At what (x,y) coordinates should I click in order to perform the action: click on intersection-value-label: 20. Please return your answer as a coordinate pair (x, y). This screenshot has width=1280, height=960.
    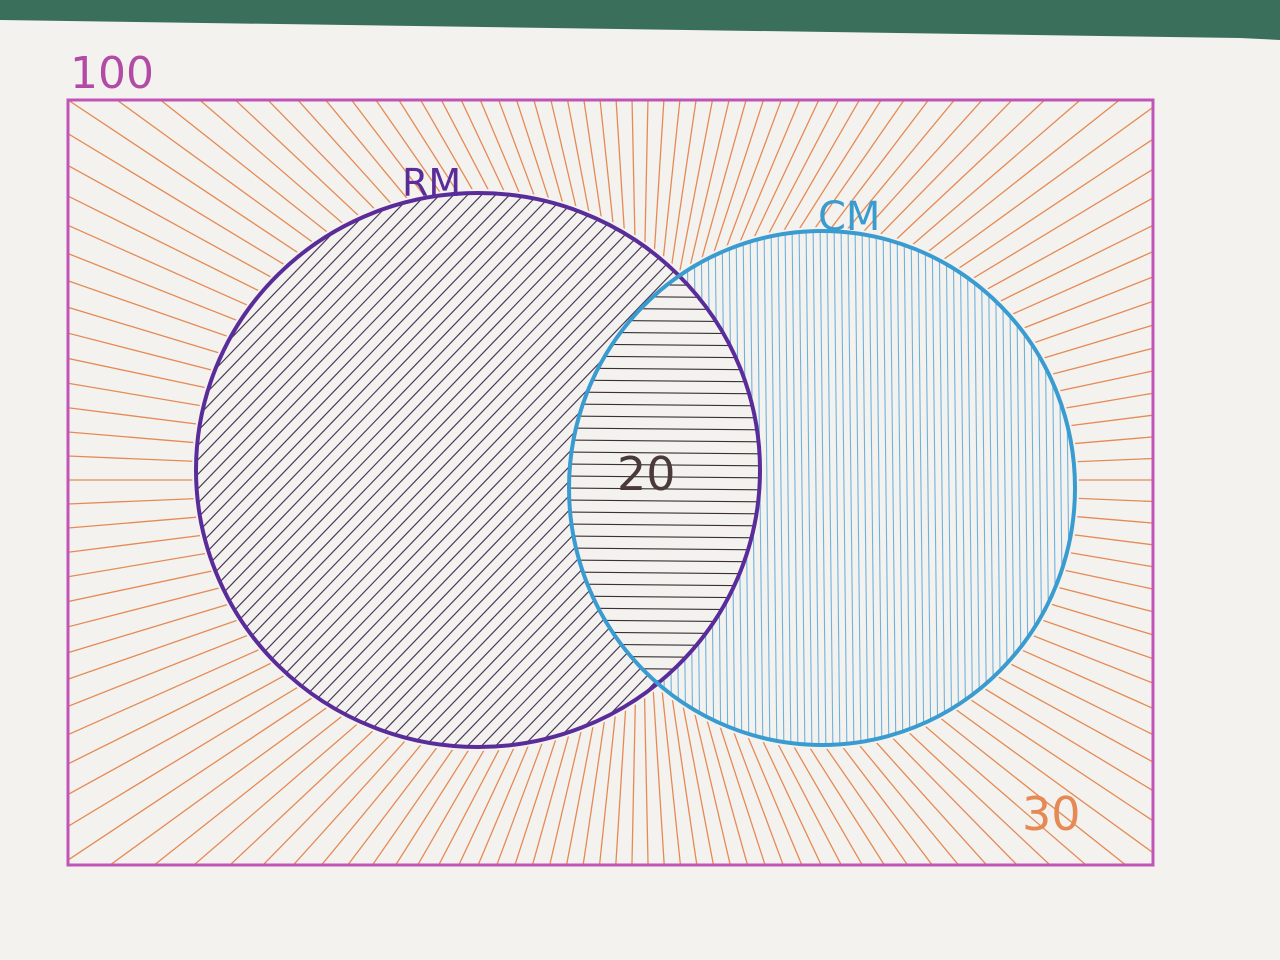
    Looking at the image, I should click on (646, 474).